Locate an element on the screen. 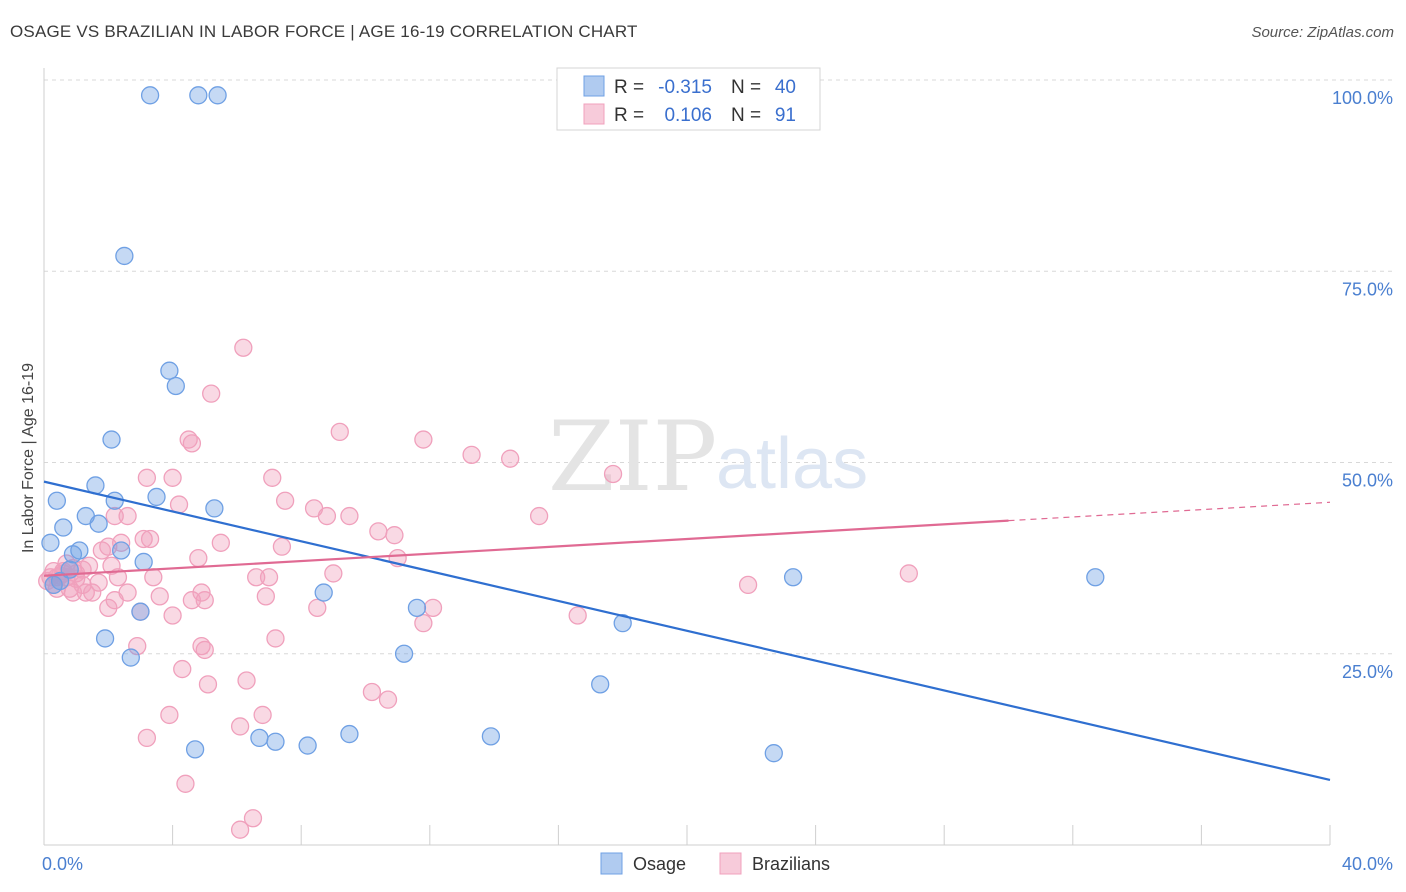  legend-n-value-osage: 40 is located at coordinates (785, 87).